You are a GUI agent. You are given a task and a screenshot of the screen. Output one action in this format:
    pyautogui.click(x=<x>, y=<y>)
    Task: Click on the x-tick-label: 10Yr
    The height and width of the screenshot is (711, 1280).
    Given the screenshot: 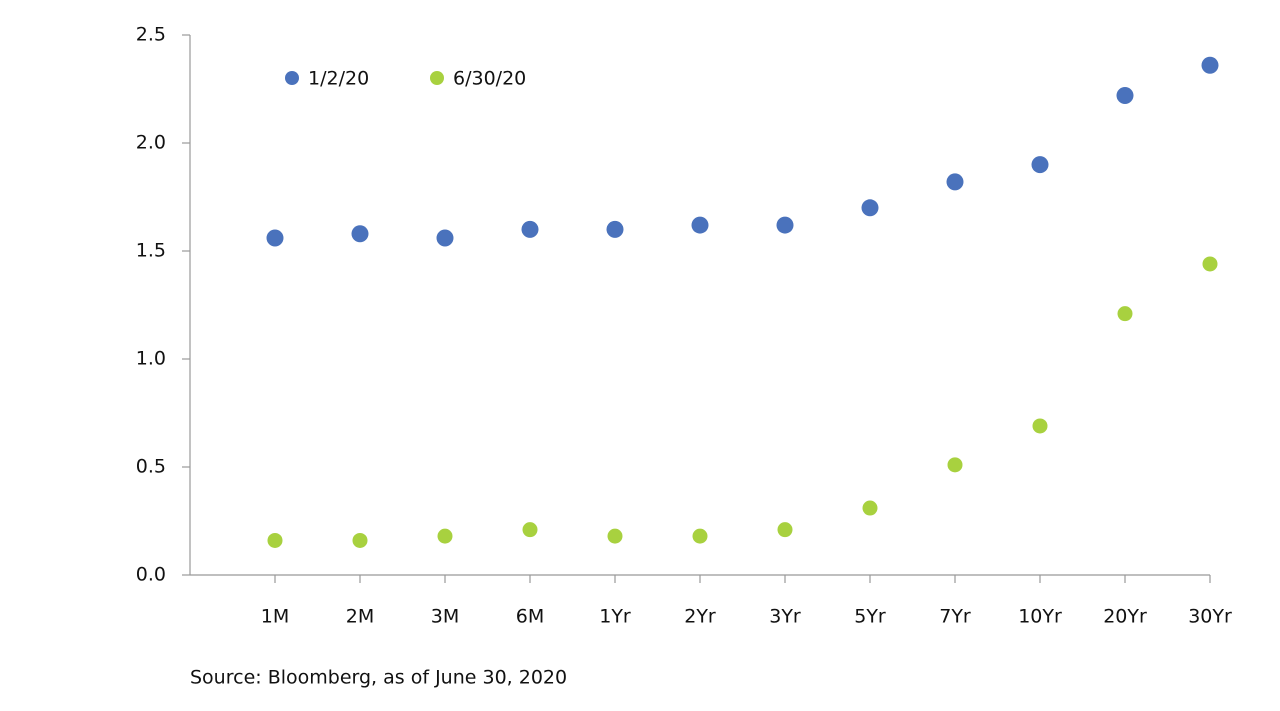 What is the action you would take?
    pyautogui.click(x=1040, y=617)
    